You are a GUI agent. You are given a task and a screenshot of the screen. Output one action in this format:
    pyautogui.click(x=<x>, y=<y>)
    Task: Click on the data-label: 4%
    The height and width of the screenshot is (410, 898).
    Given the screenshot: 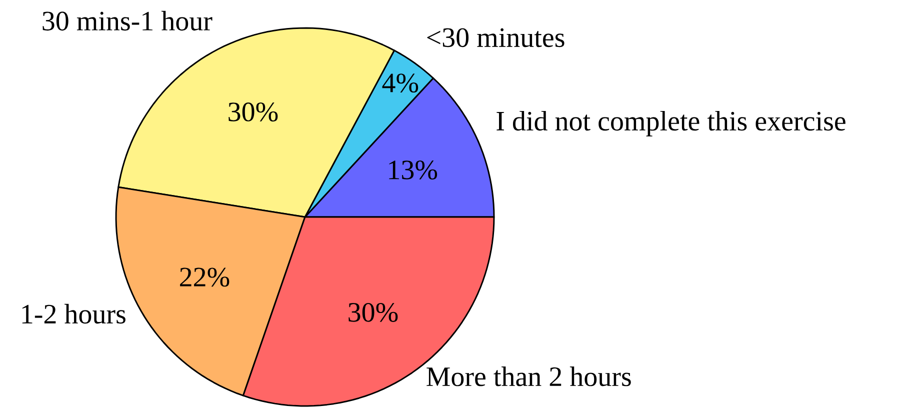 What is the action you would take?
    pyautogui.click(x=400, y=83)
    